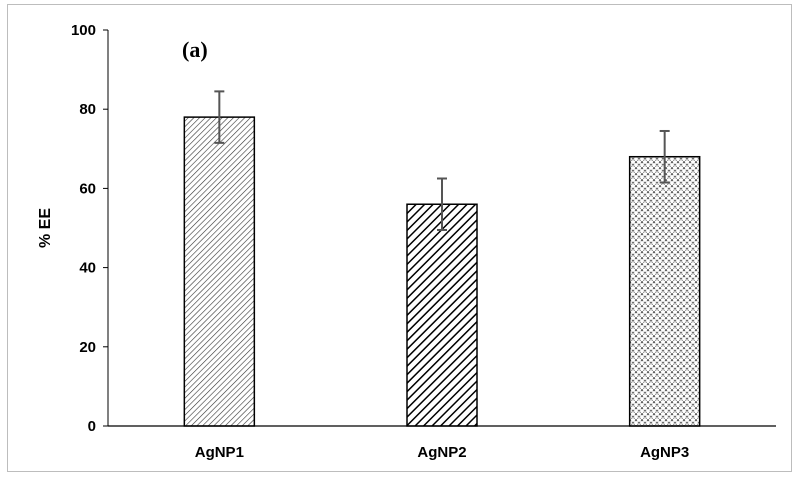 This screenshot has height=477, width=800. What do you see at coordinates (442, 204) in the screenshot?
I see `error-bar-agnp2` at bounding box center [442, 204].